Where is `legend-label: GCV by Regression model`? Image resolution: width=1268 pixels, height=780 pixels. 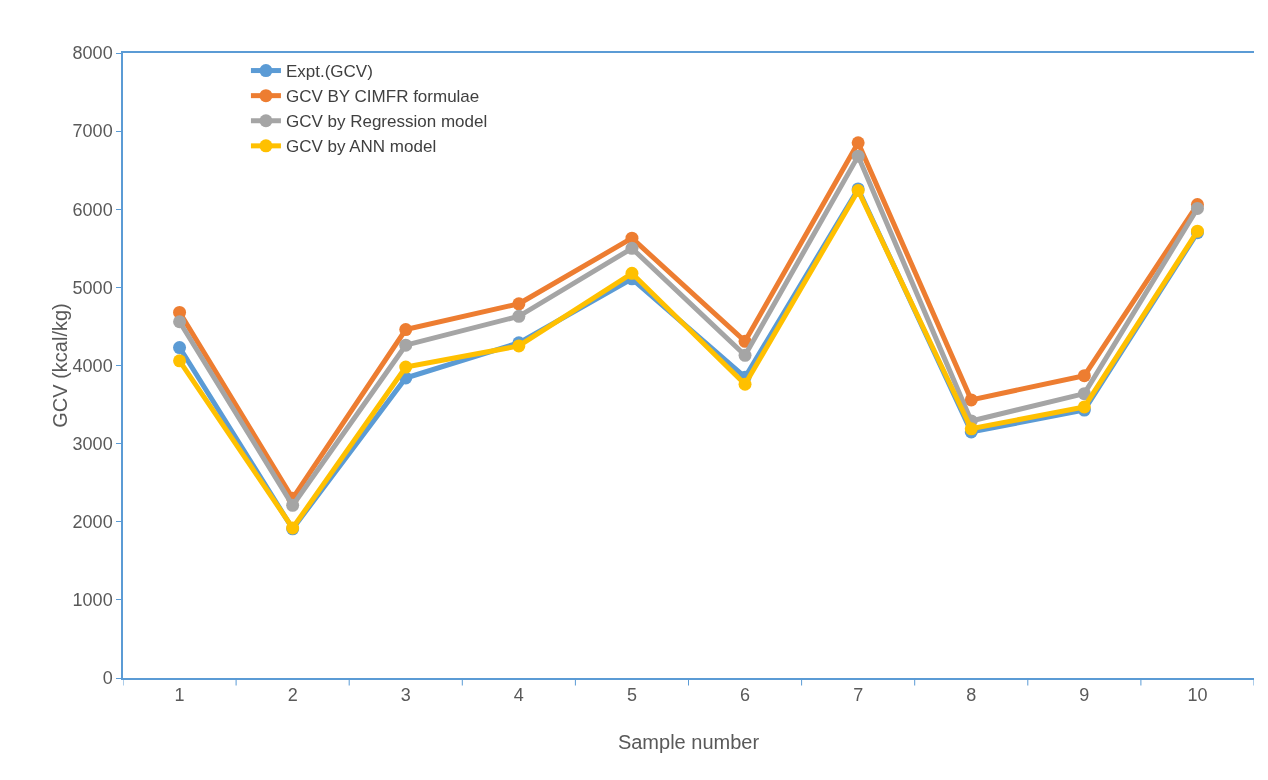
legend-label: GCV by Regression model is located at coordinates (386, 122).